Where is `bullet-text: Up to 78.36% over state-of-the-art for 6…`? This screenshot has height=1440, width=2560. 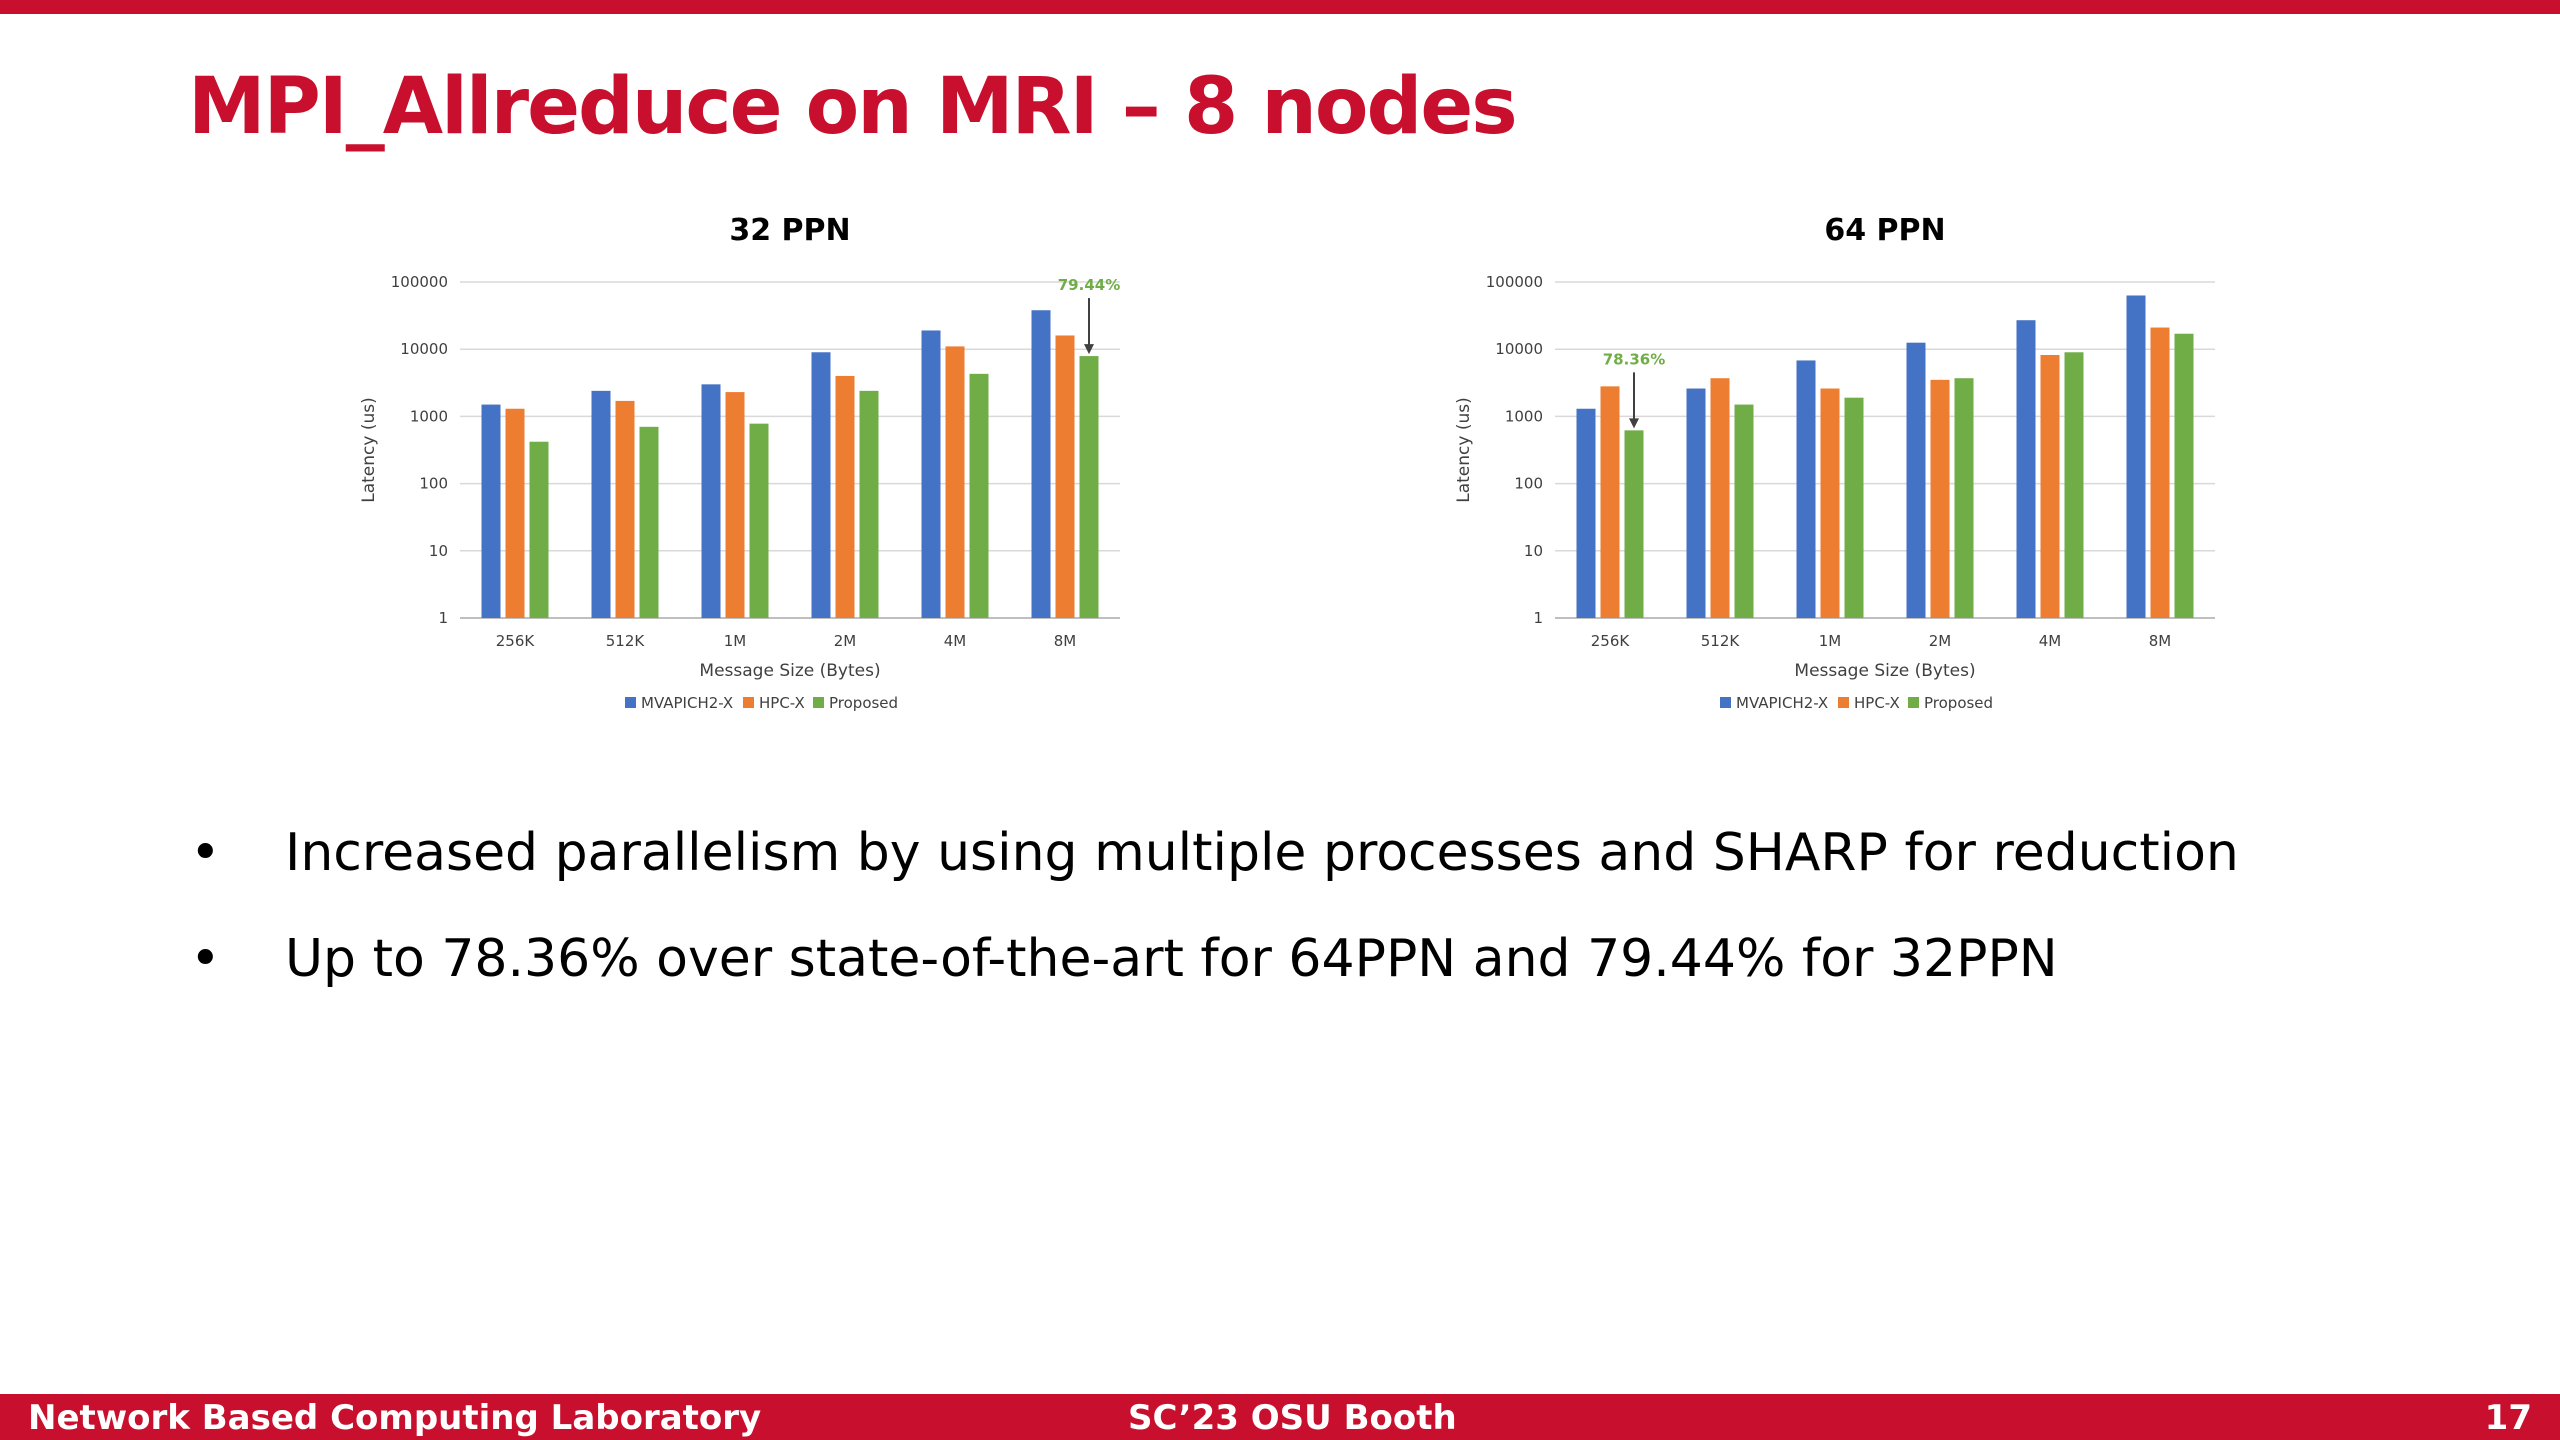 bullet-text: Up to 78.36% over state-of-the-art for 6… is located at coordinates (1171, 959).